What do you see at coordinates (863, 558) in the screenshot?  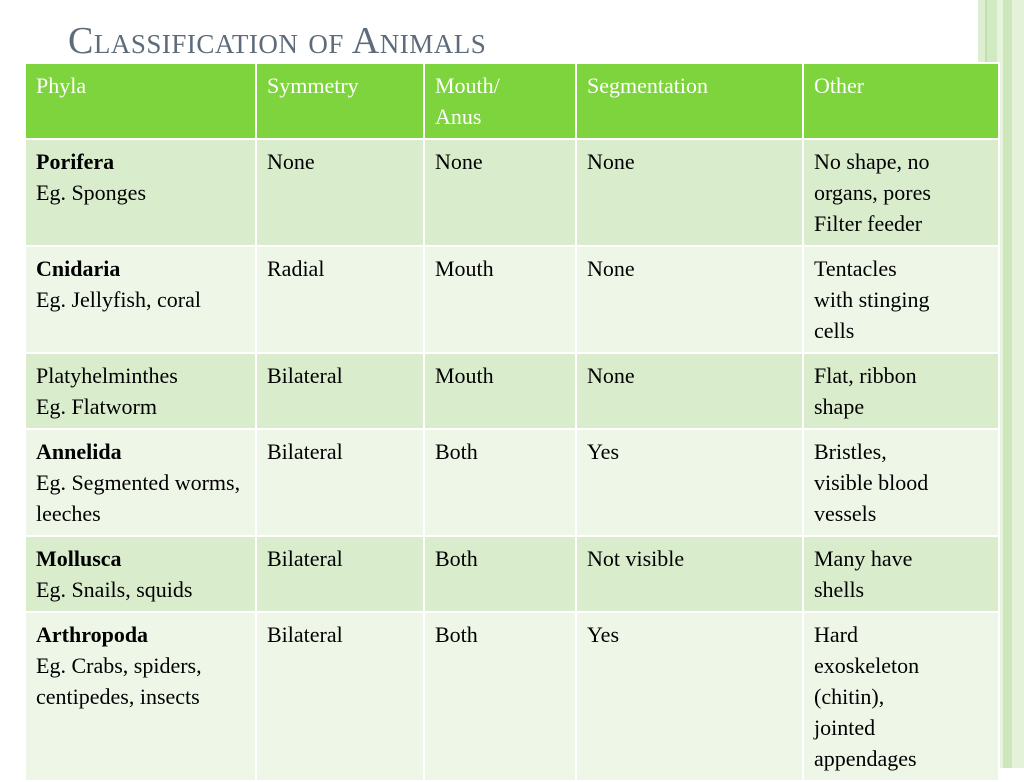 I see `other-line: Many have` at bounding box center [863, 558].